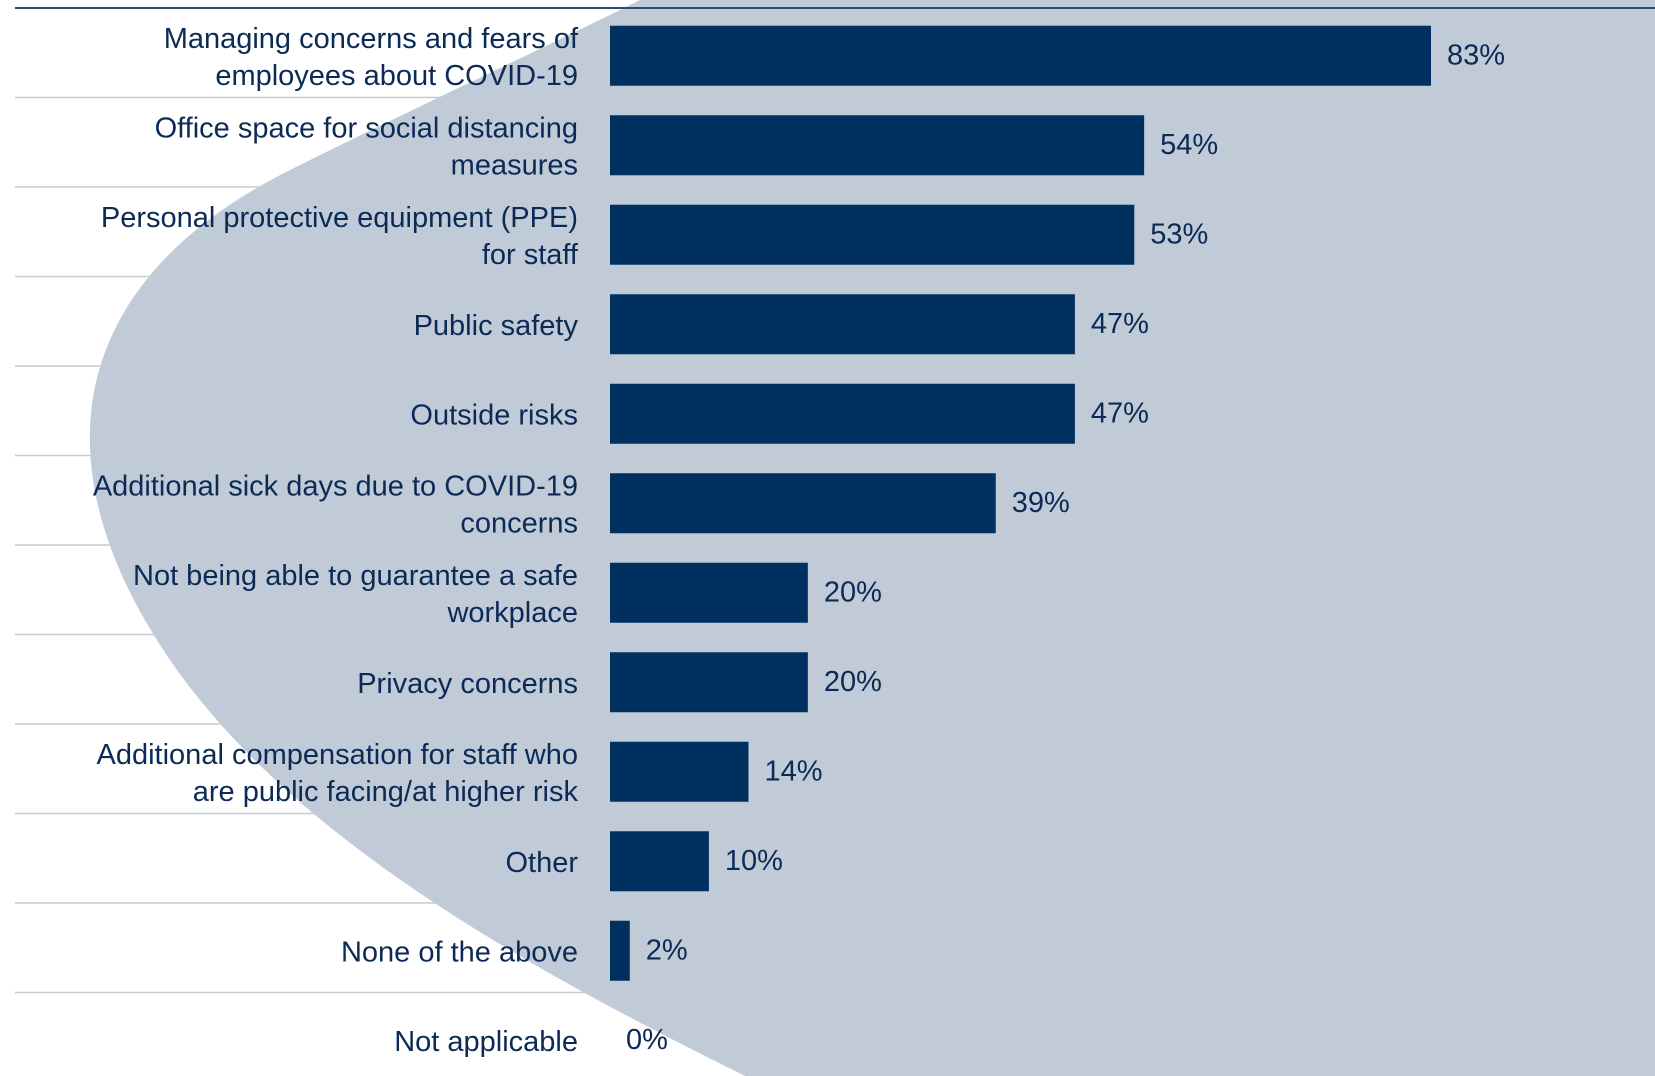 Image resolution: width=1655 pixels, height=1076 pixels. Describe the element at coordinates (494, 415) in the screenshot. I see `category-label: Outside risks` at that location.